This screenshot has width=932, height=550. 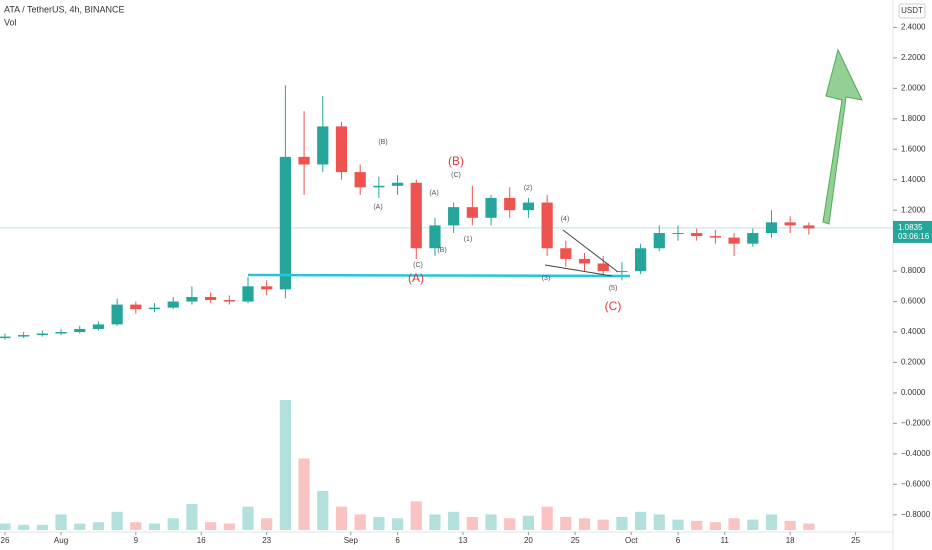 I want to click on y-tick-label: −0.8000, so click(x=916, y=514).